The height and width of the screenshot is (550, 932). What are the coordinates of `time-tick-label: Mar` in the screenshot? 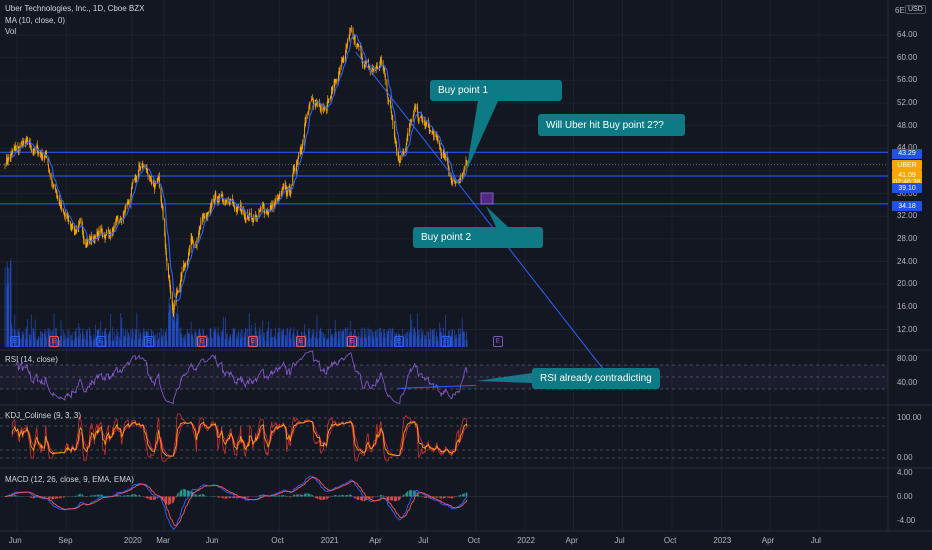 It's located at (163, 540).